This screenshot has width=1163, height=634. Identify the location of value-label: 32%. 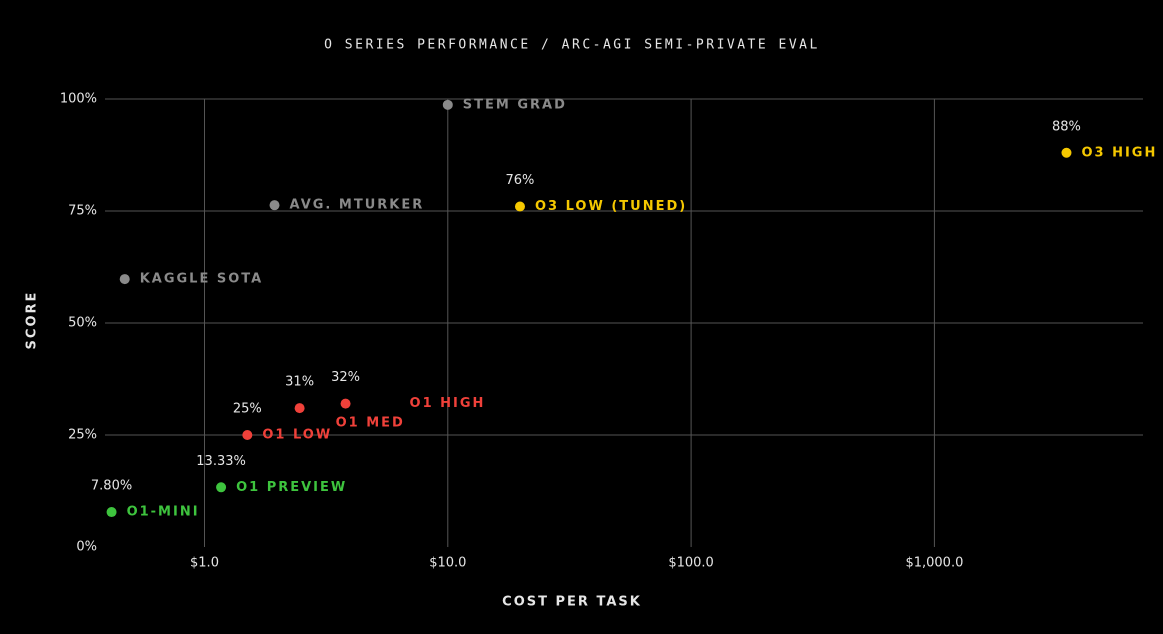
(345, 377).